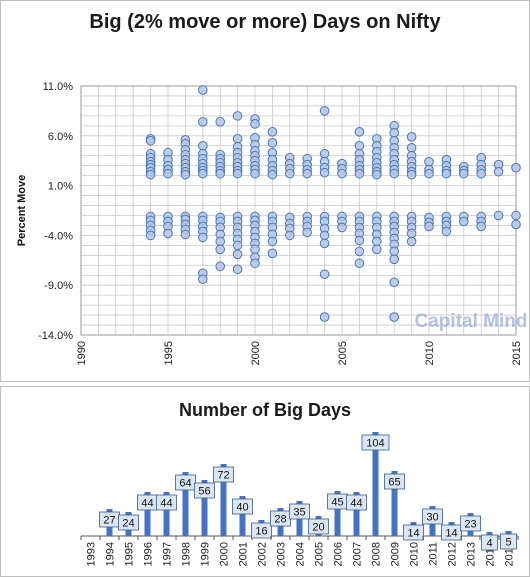  What do you see at coordinates (472, 554) in the screenshot?
I see `x-tick-label: 2013` at bounding box center [472, 554].